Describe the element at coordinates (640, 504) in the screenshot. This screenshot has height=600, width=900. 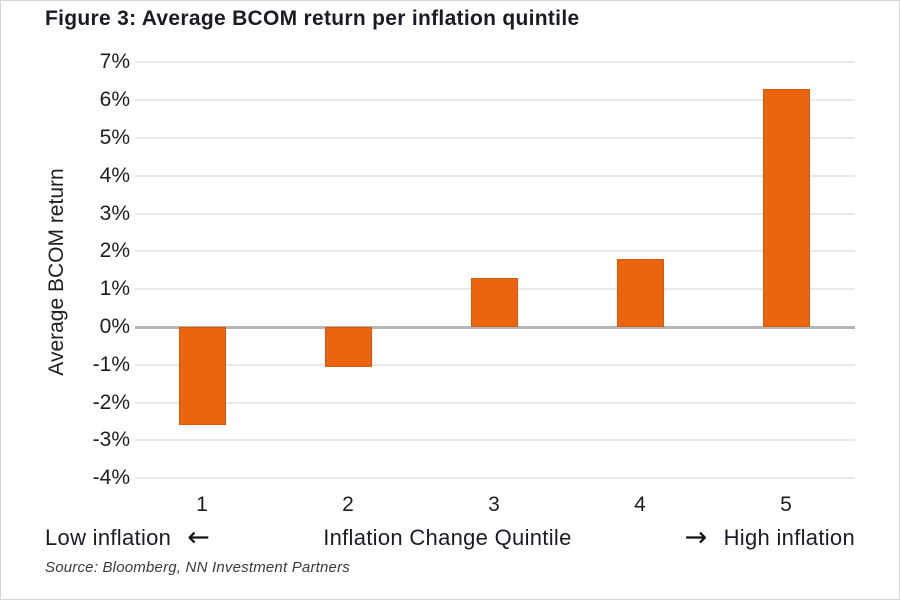
I see `x-tick-label: 4` at that location.